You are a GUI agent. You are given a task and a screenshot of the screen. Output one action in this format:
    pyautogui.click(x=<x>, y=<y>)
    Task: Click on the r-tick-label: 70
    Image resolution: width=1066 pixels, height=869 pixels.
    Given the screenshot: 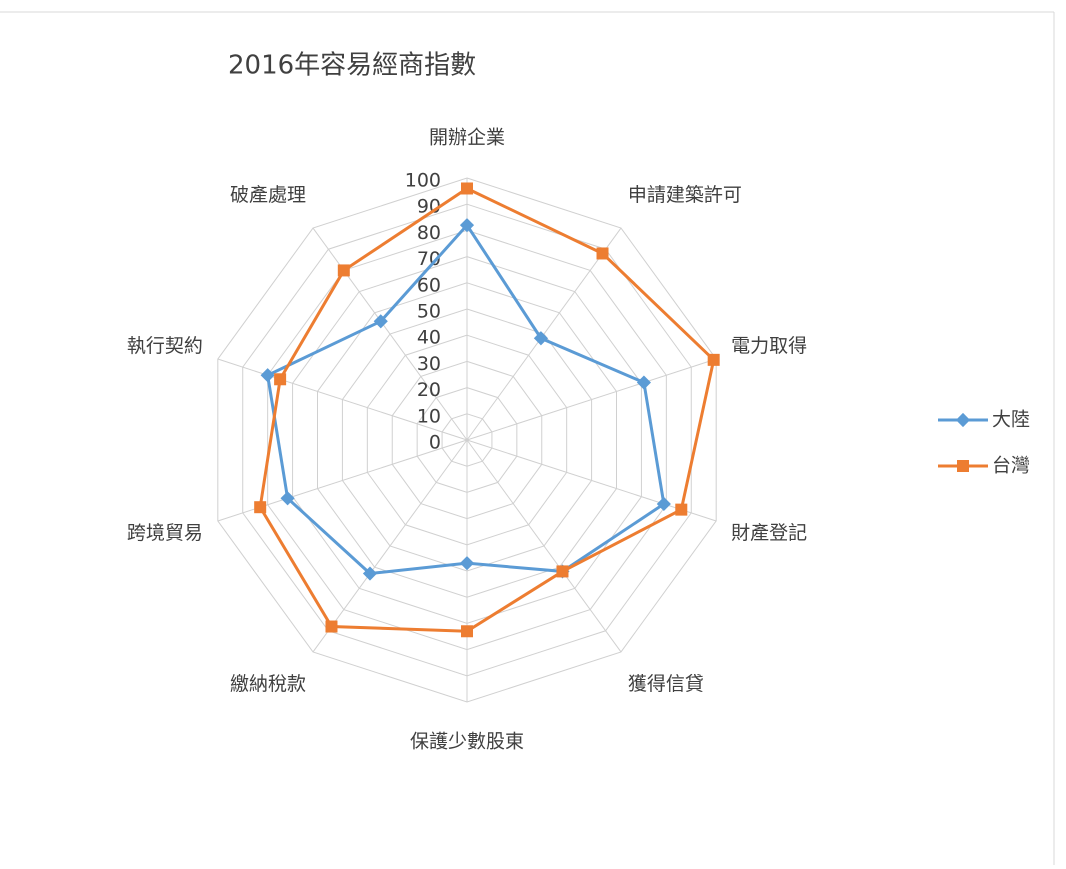 What is the action you would take?
    pyautogui.click(x=429, y=259)
    